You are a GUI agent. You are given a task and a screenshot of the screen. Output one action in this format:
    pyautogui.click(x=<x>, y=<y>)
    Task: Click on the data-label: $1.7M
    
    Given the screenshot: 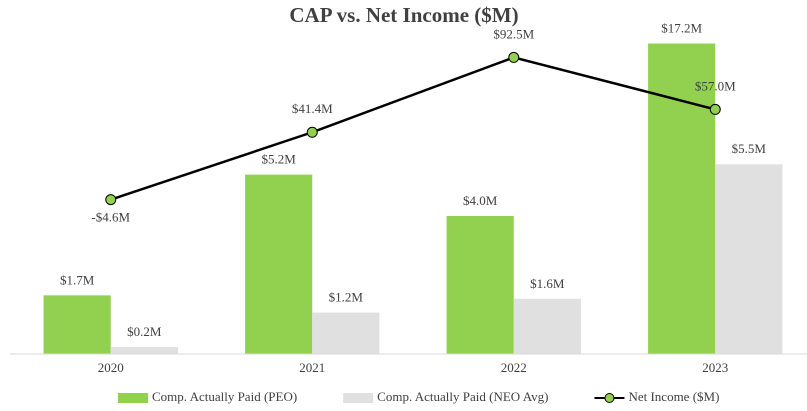 What is the action you would take?
    pyautogui.click(x=77, y=279)
    